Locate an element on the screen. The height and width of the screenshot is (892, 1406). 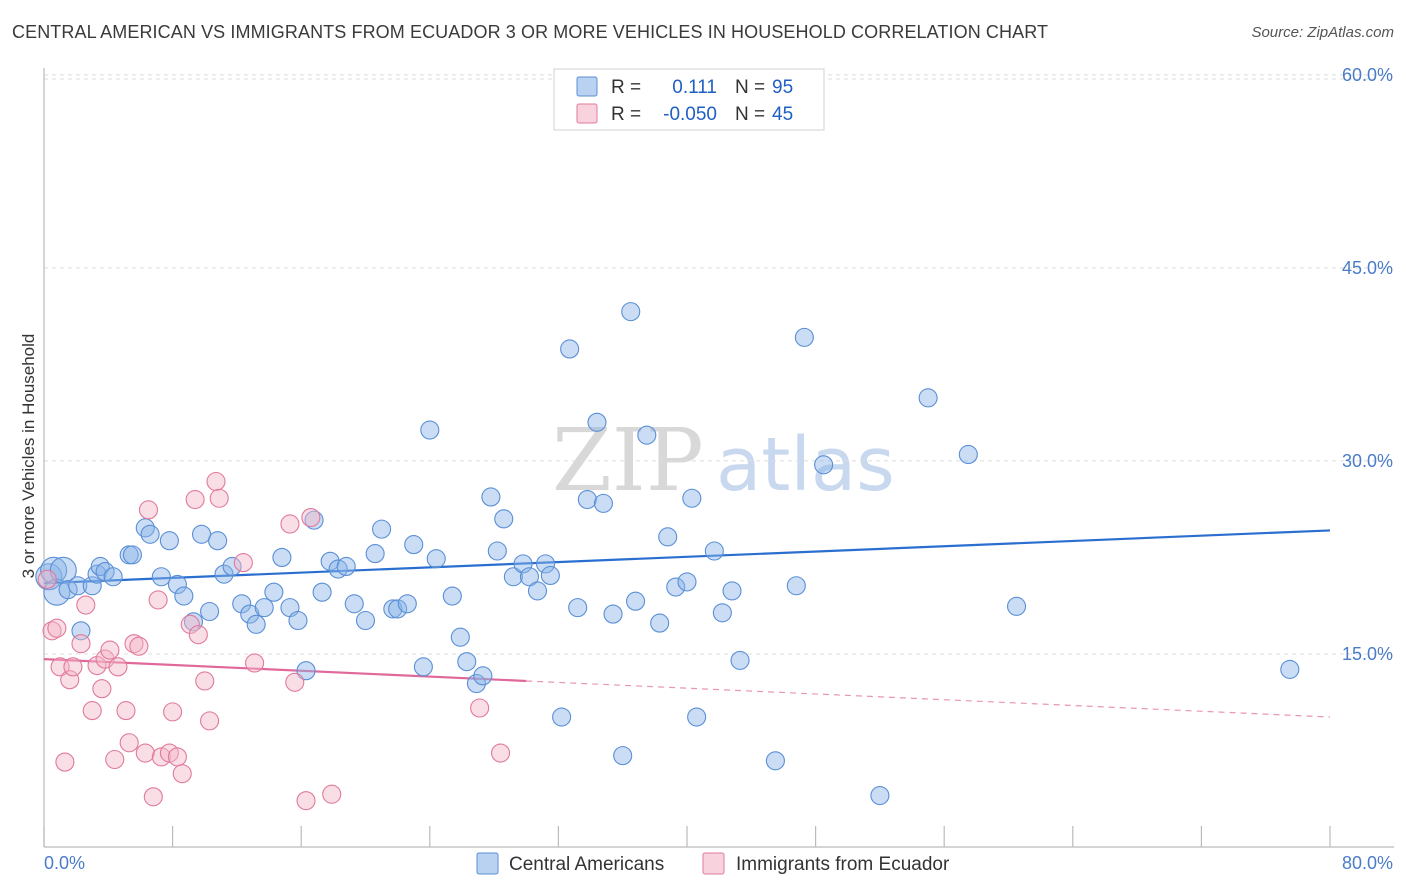
legend-n-value-2: 45 is located at coordinates (782, 114).